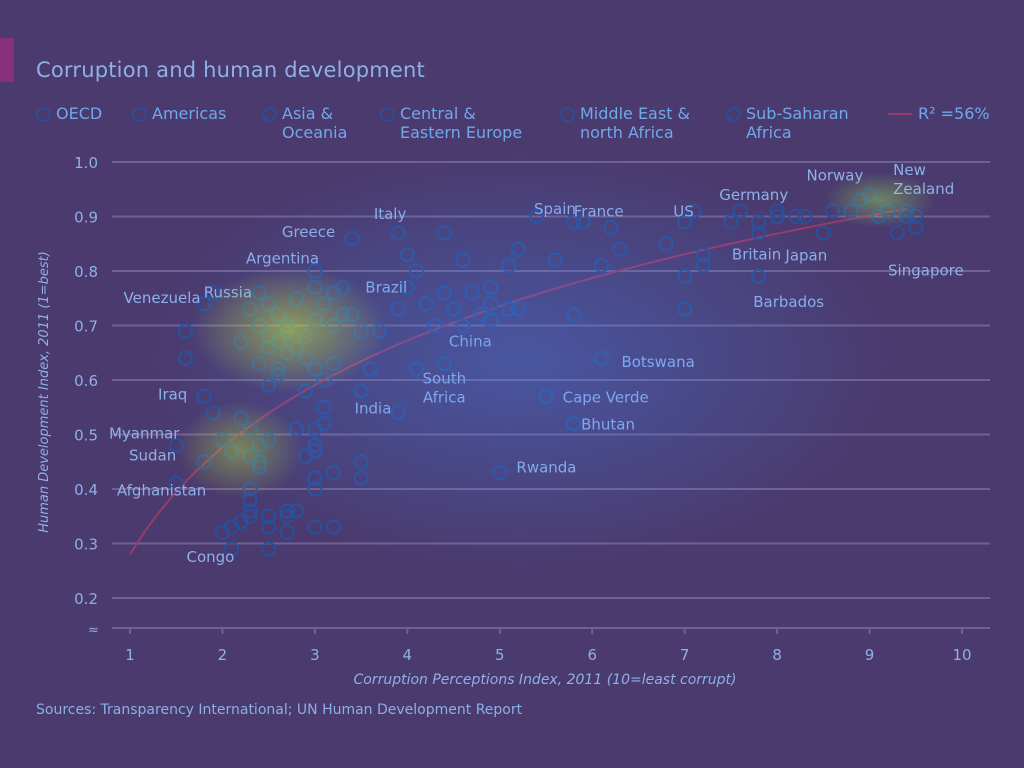  Describe the element at coordinates (172, 395) in the screenshot. I see `country-label-line: Iraq` at that location.